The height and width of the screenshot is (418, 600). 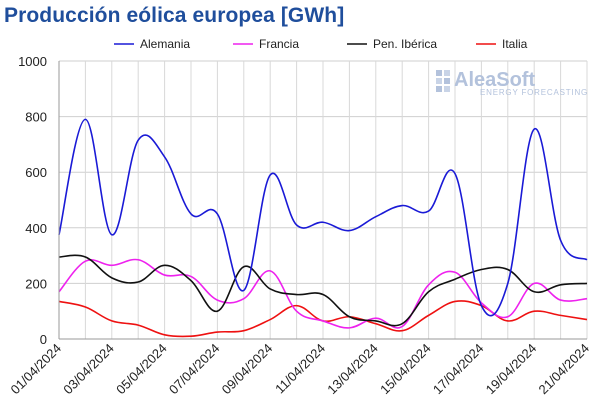 What do you see at coordinates (534, 92) in the screenshot?
I see `logo-tagline: ENERGY FORECASTING` at bounding box center [534, 92].